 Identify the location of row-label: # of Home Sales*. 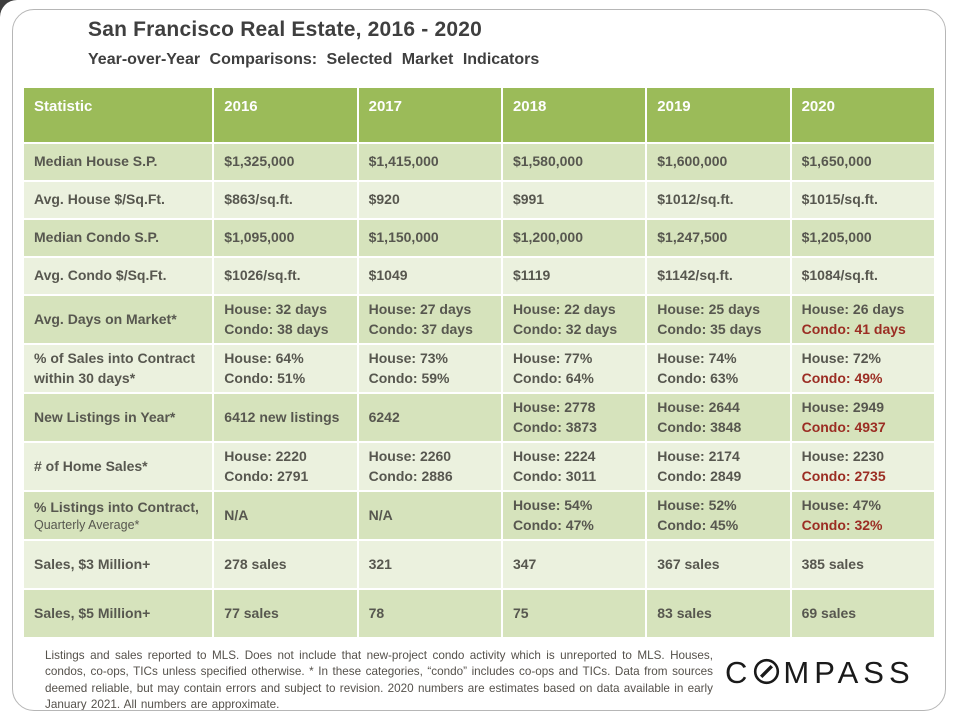
(118, 466).